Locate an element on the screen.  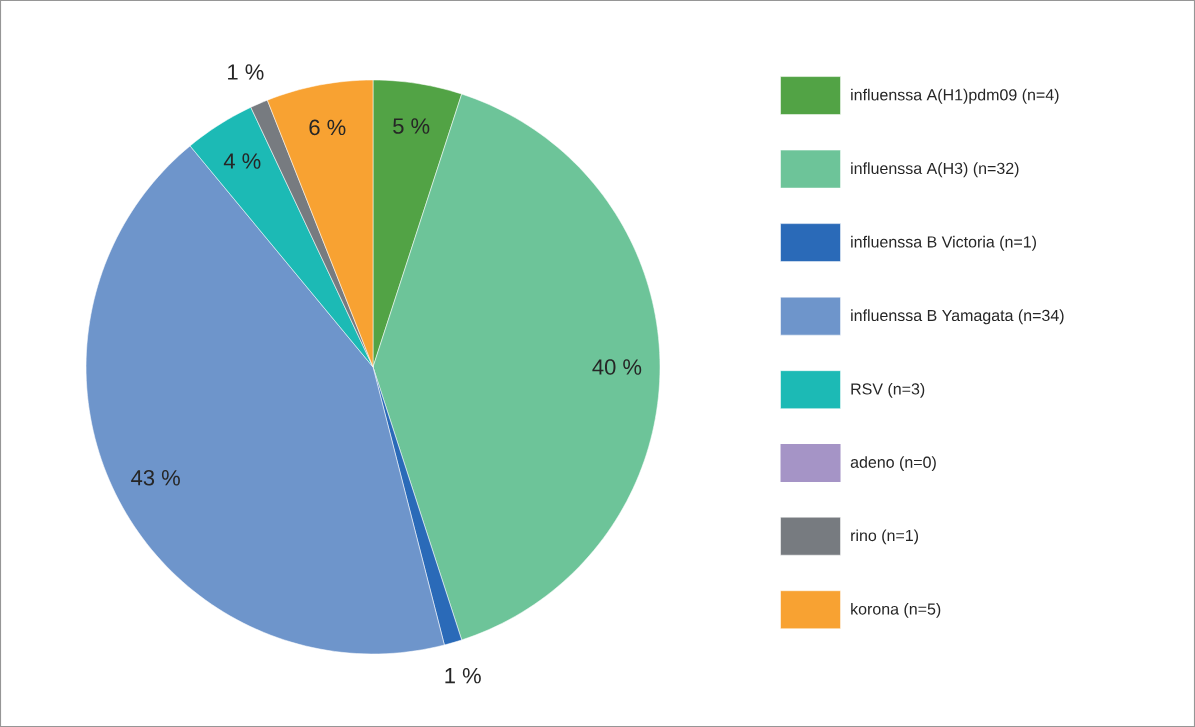
data-label: 40 % is located at coordinates (617, 367).